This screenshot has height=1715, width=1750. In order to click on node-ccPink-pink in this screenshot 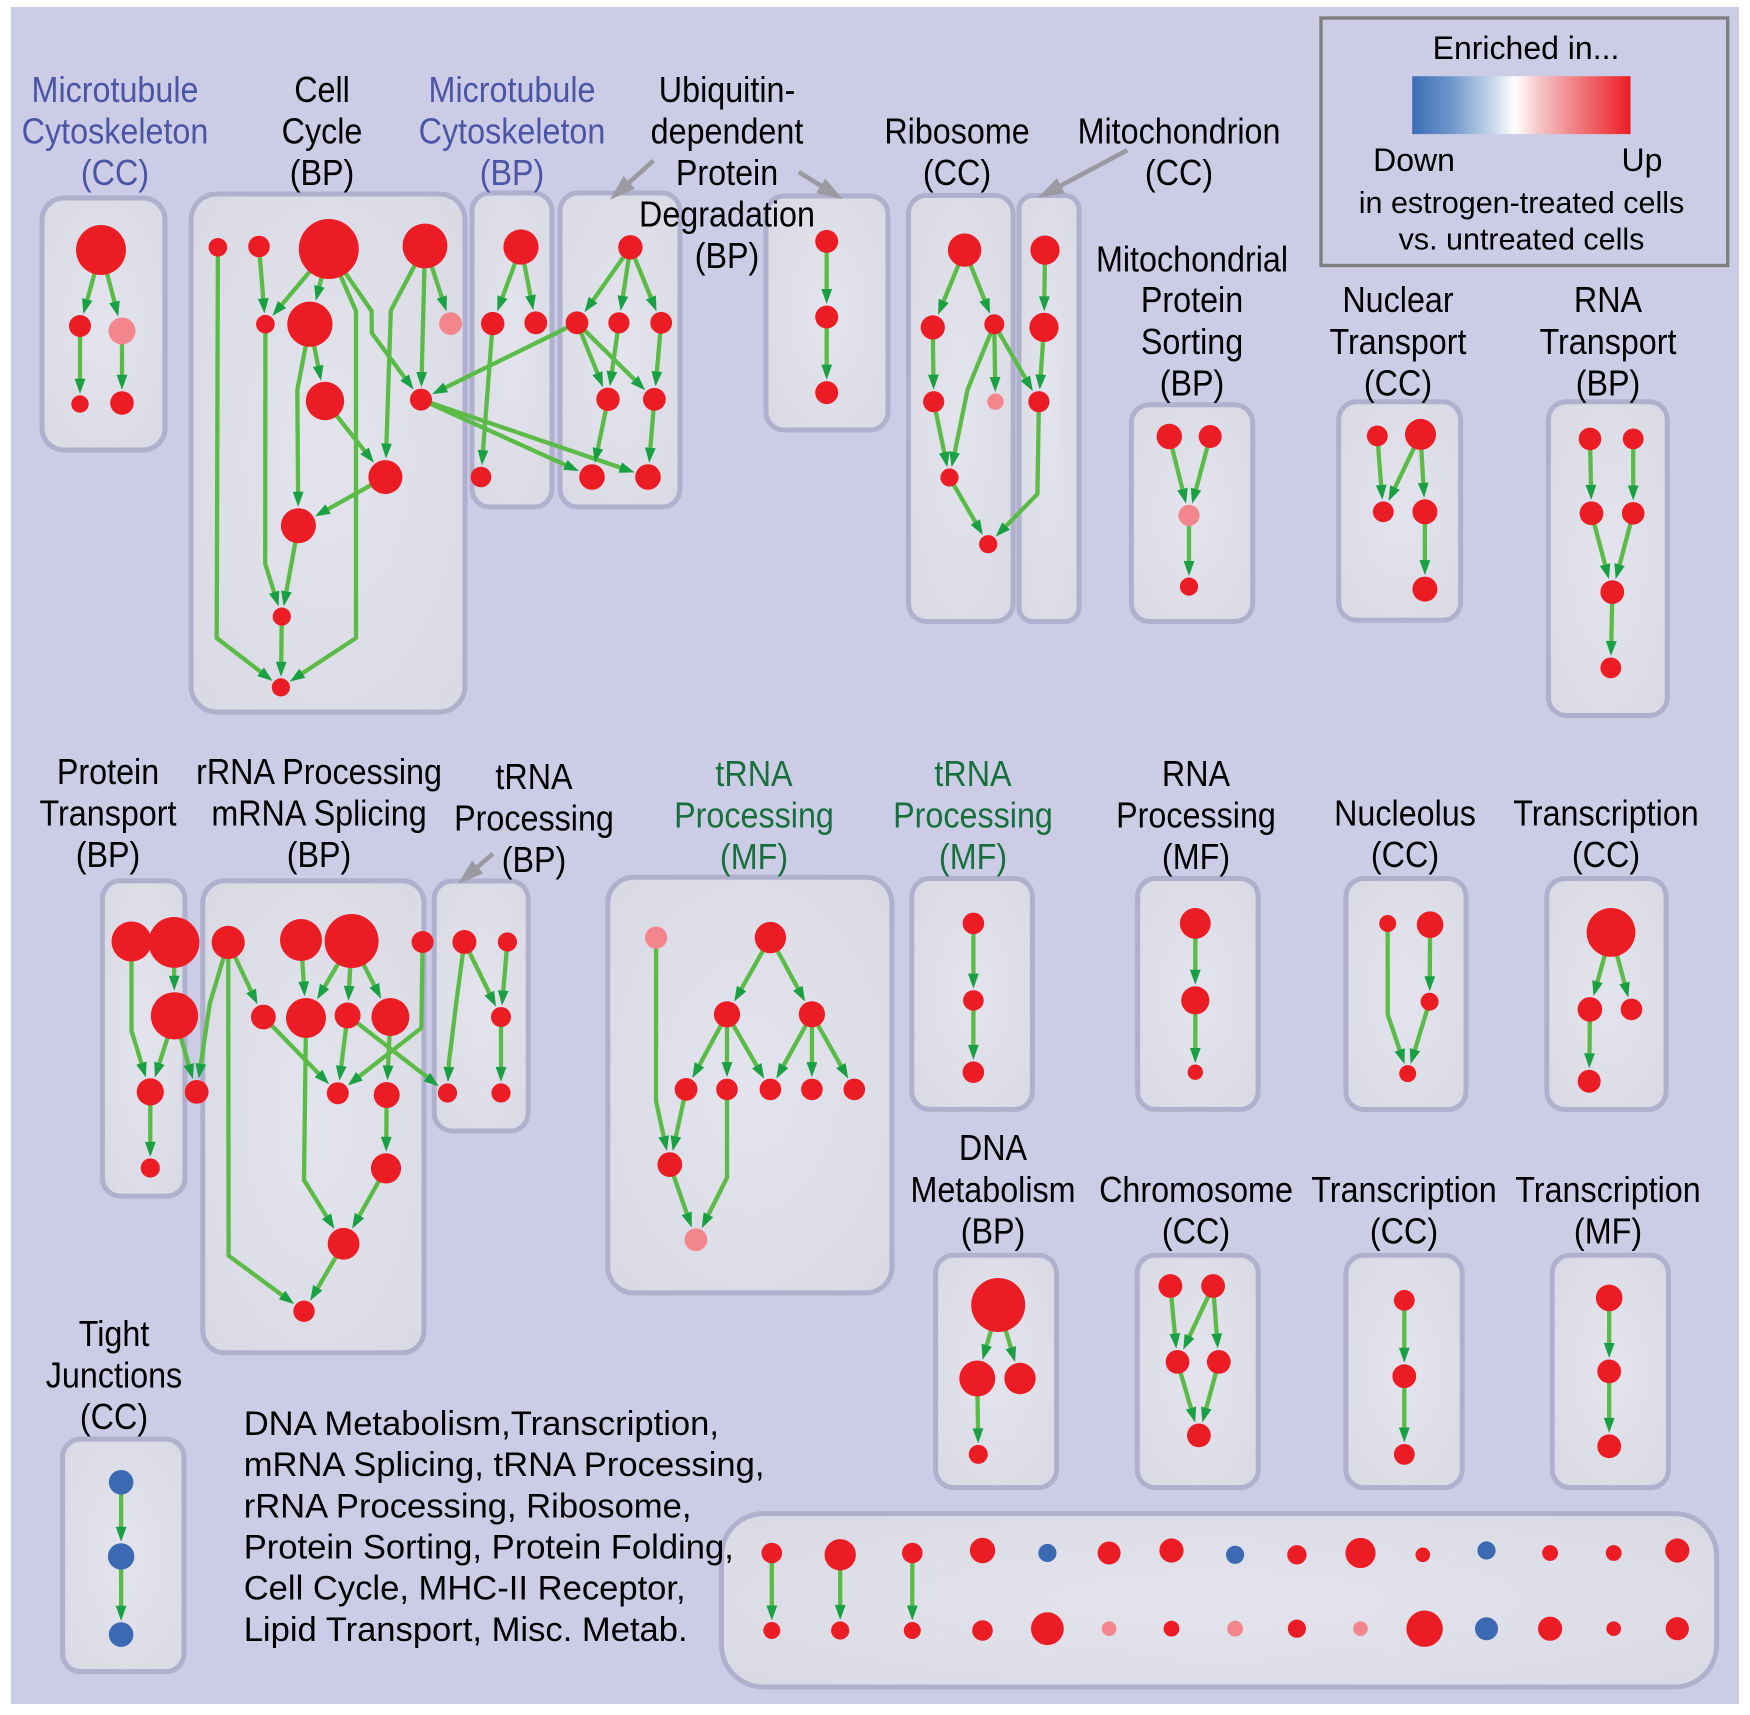, I will do `click(450, 323)`.